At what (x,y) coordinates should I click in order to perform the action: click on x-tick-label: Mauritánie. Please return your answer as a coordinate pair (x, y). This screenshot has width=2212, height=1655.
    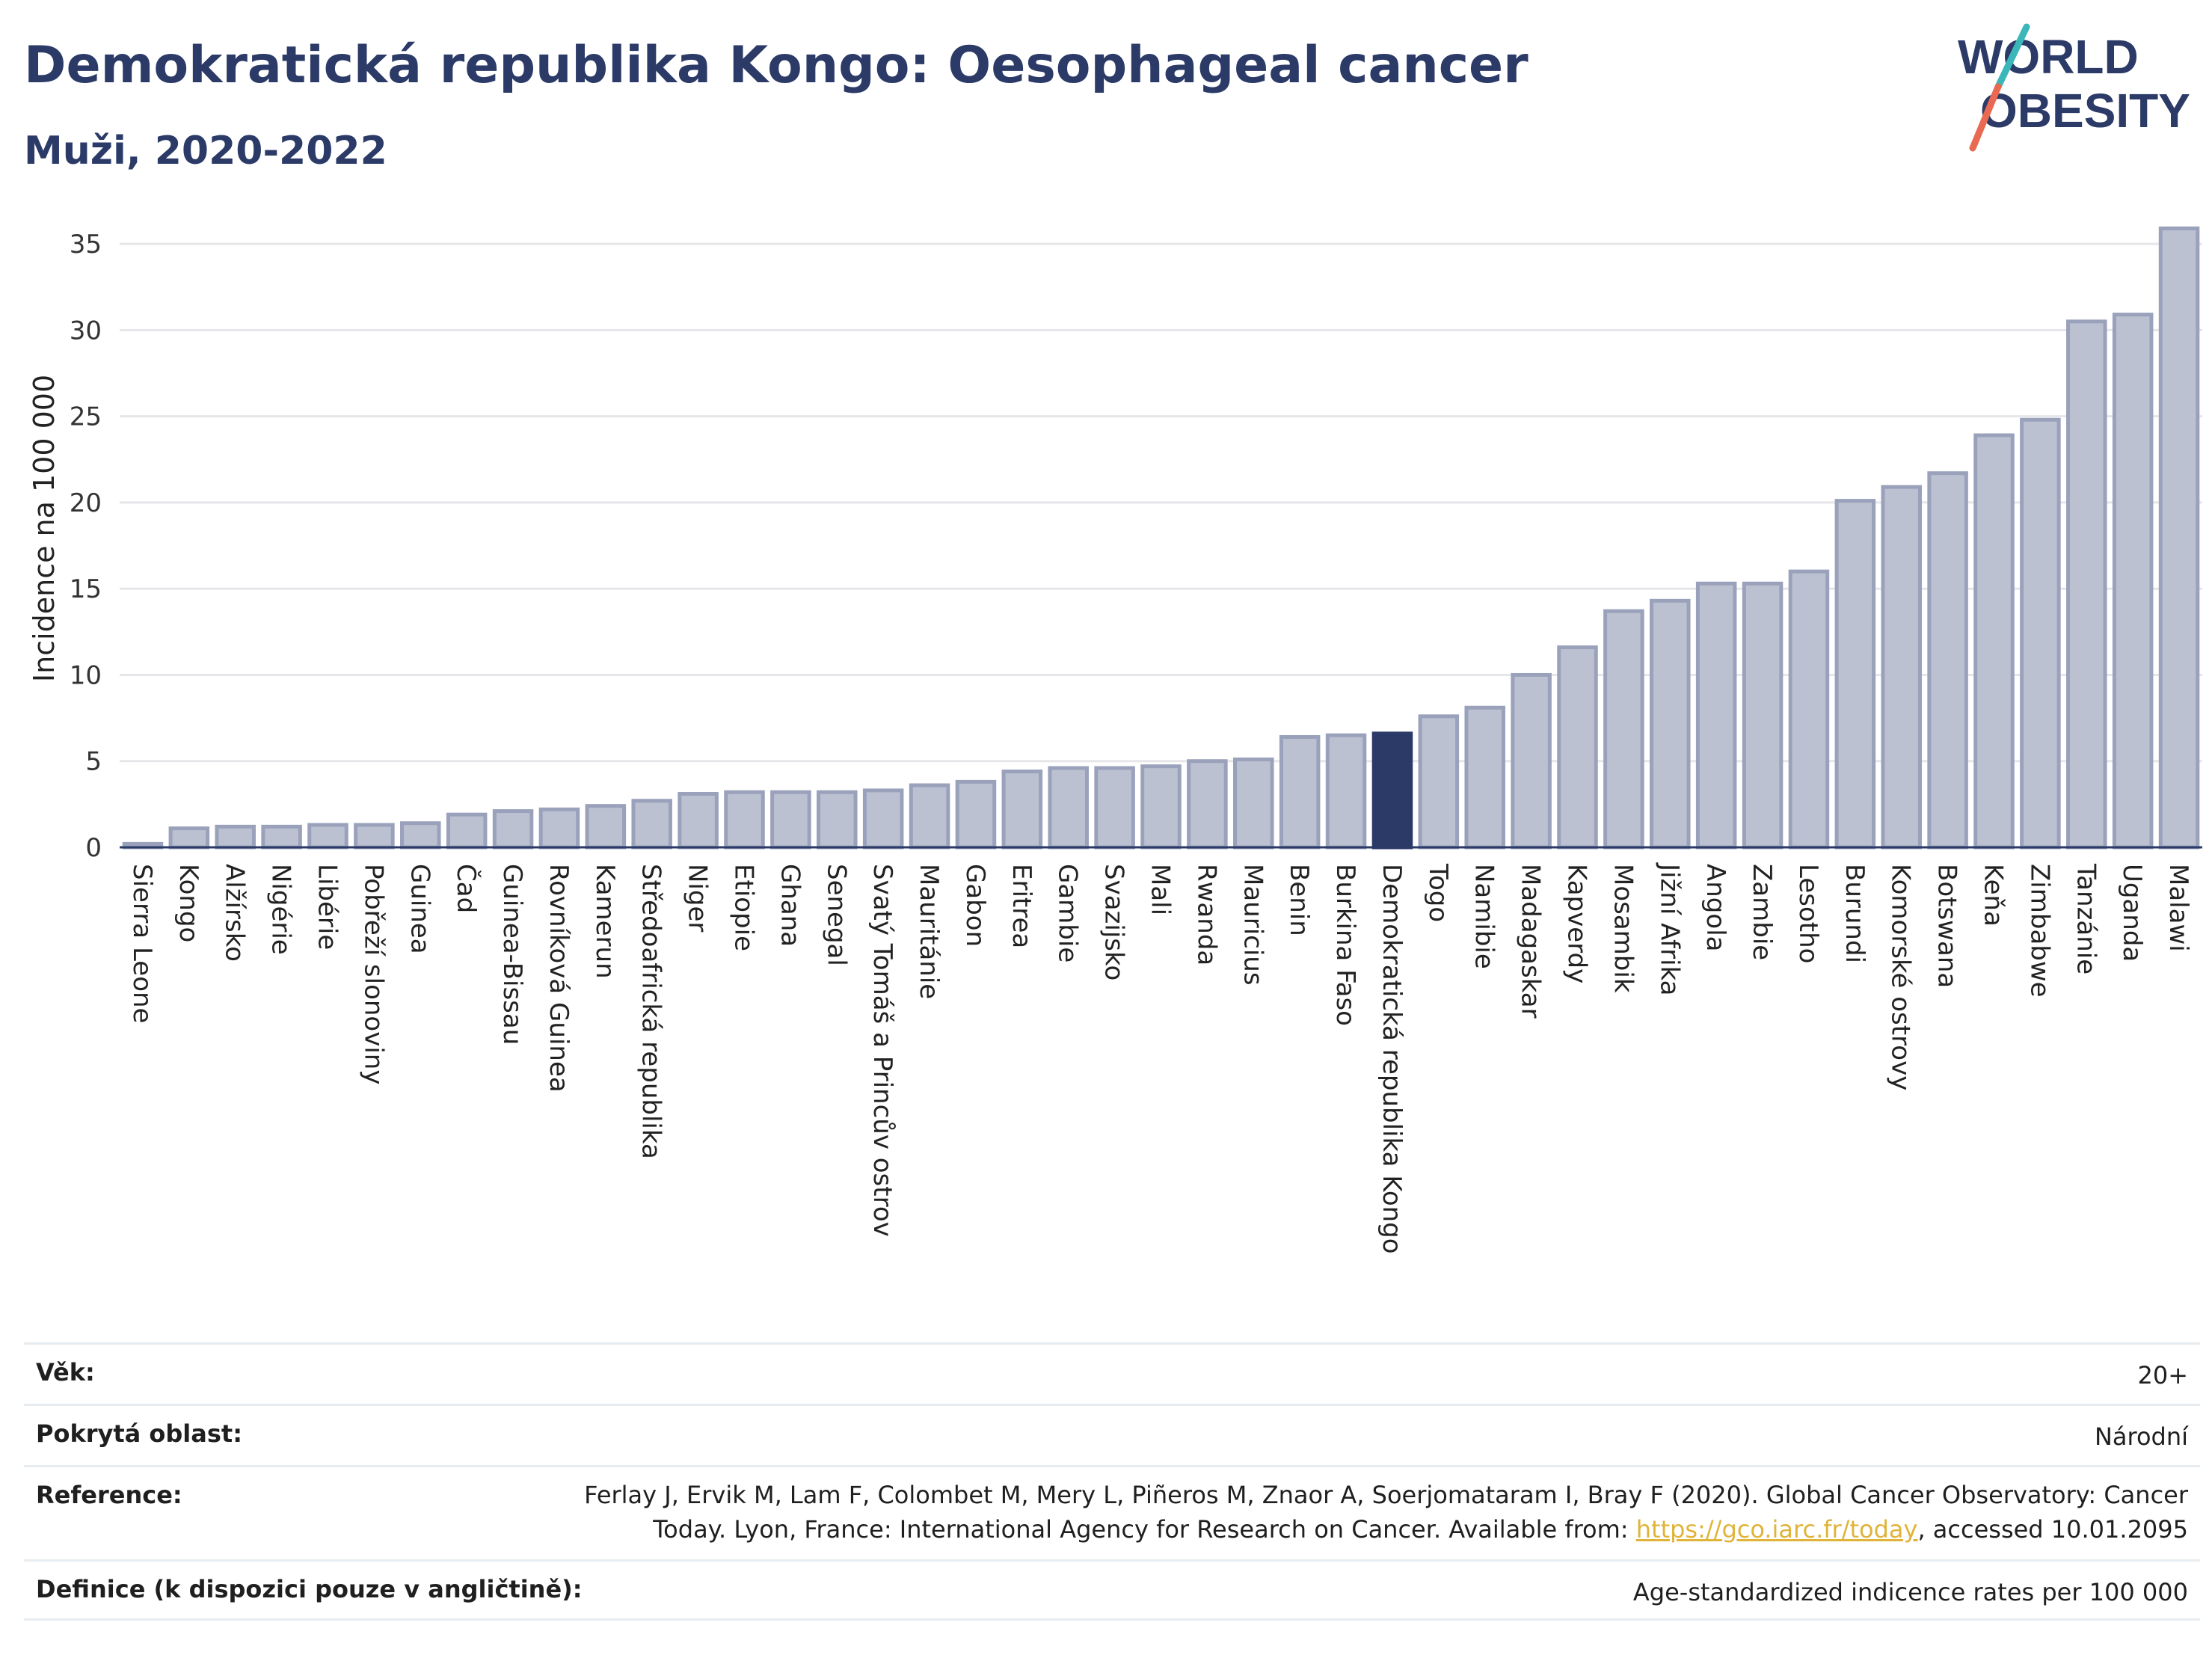
    Looking at the image, I should click on (929, 931).